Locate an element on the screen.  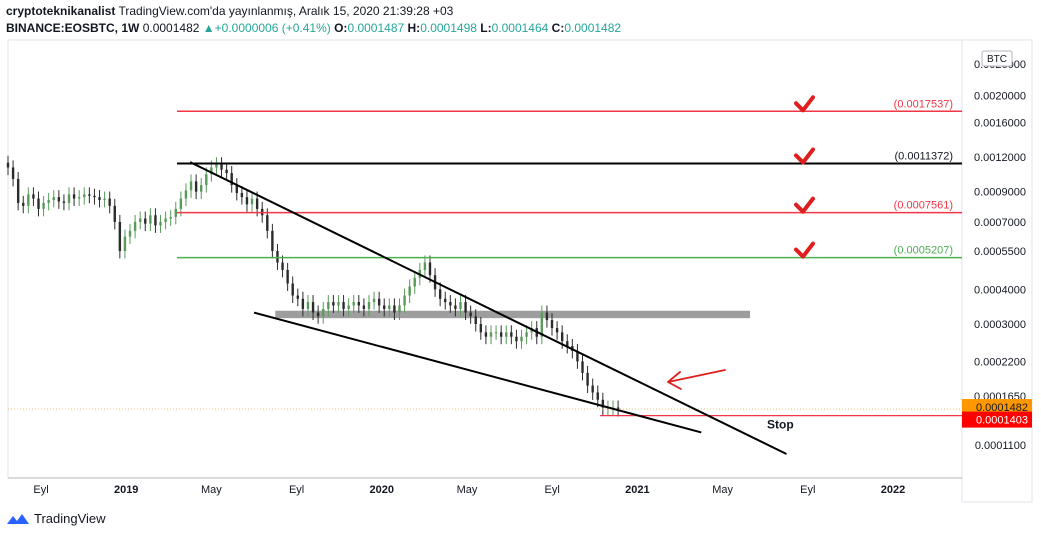
author-name: cryptoteknikanalist is located at coordinates (61, 11).